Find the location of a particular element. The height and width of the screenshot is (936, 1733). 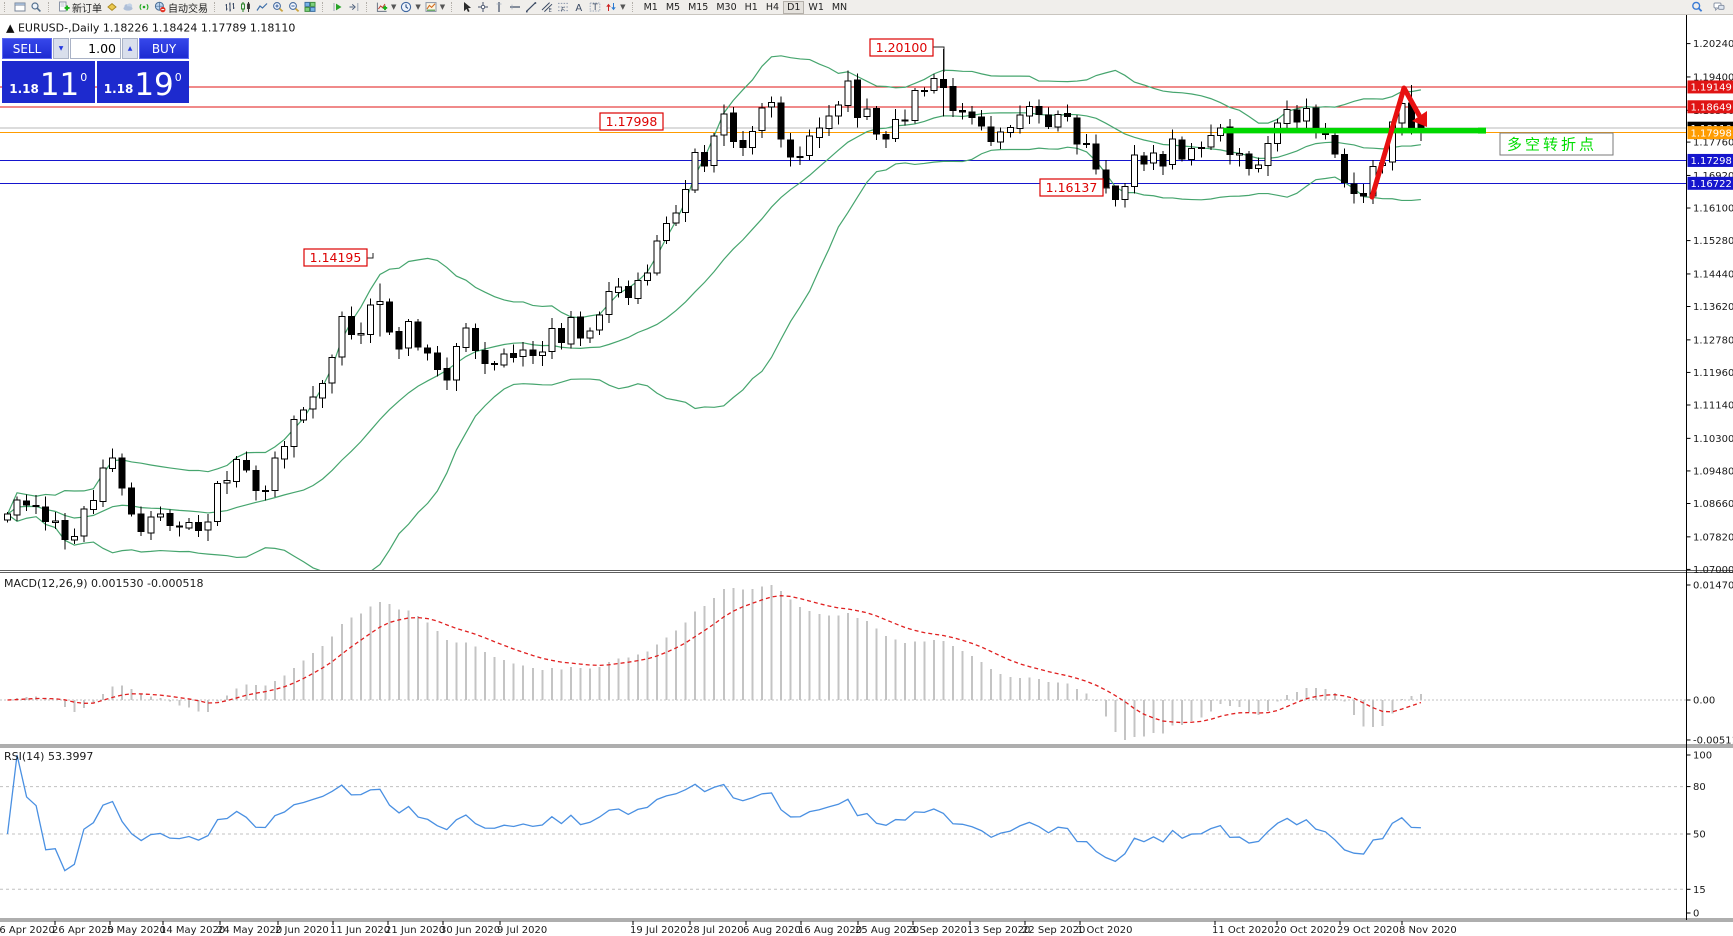

svg-text: T is located at coordinates (595, 7).